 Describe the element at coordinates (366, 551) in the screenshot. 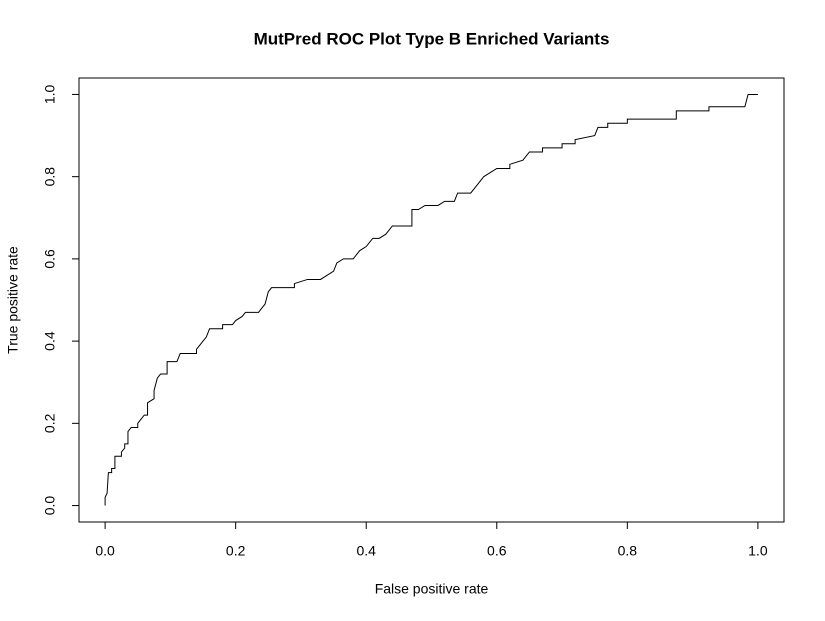

I see `x-tick-label: 0.4` at that location.